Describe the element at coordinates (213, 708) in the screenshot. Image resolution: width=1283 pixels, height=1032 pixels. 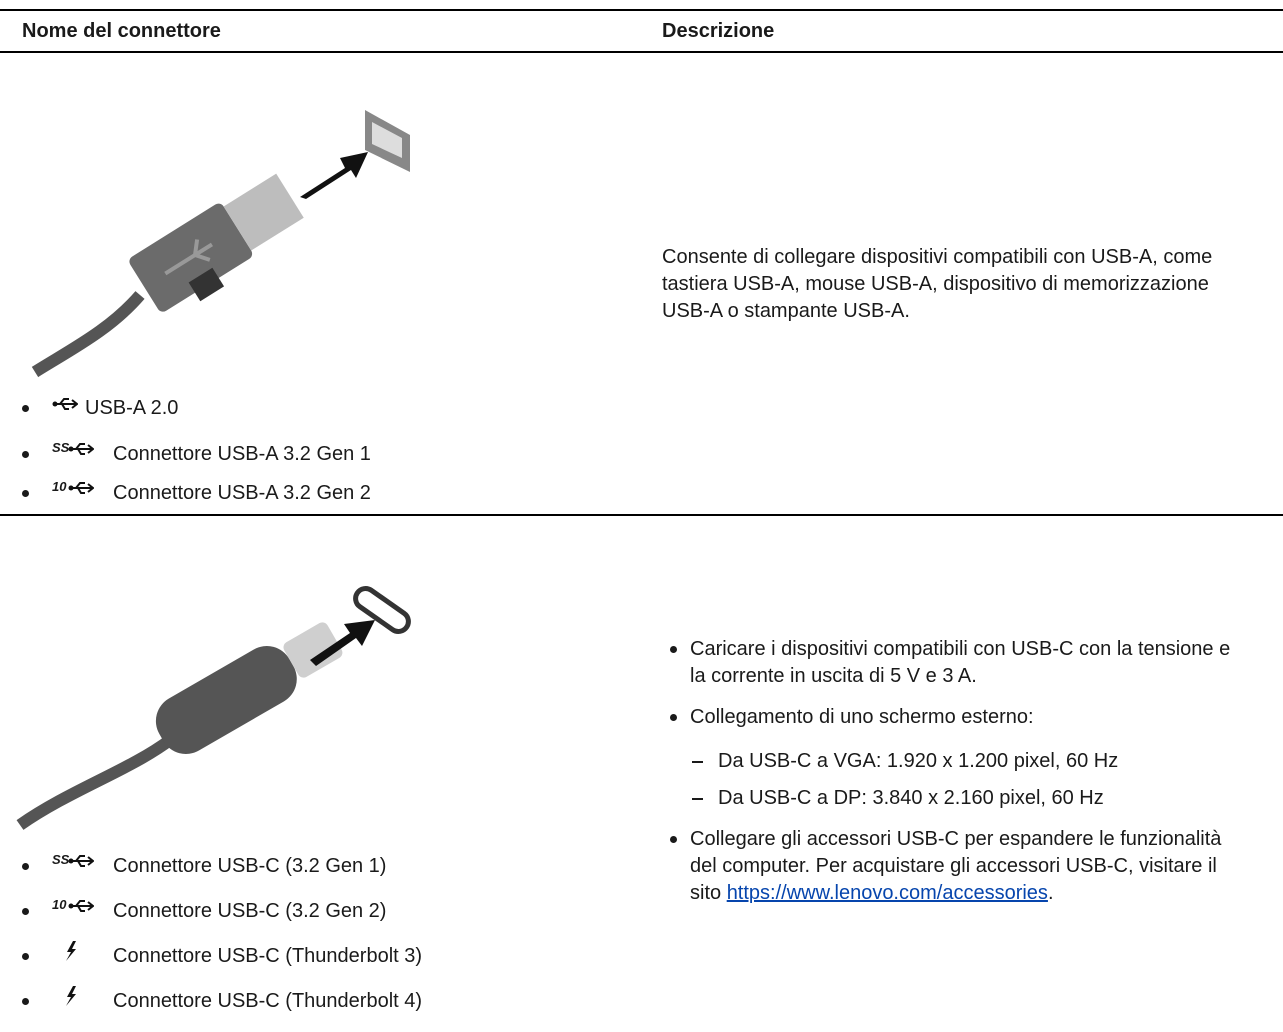
I see `usb-c-illustration` at that location.